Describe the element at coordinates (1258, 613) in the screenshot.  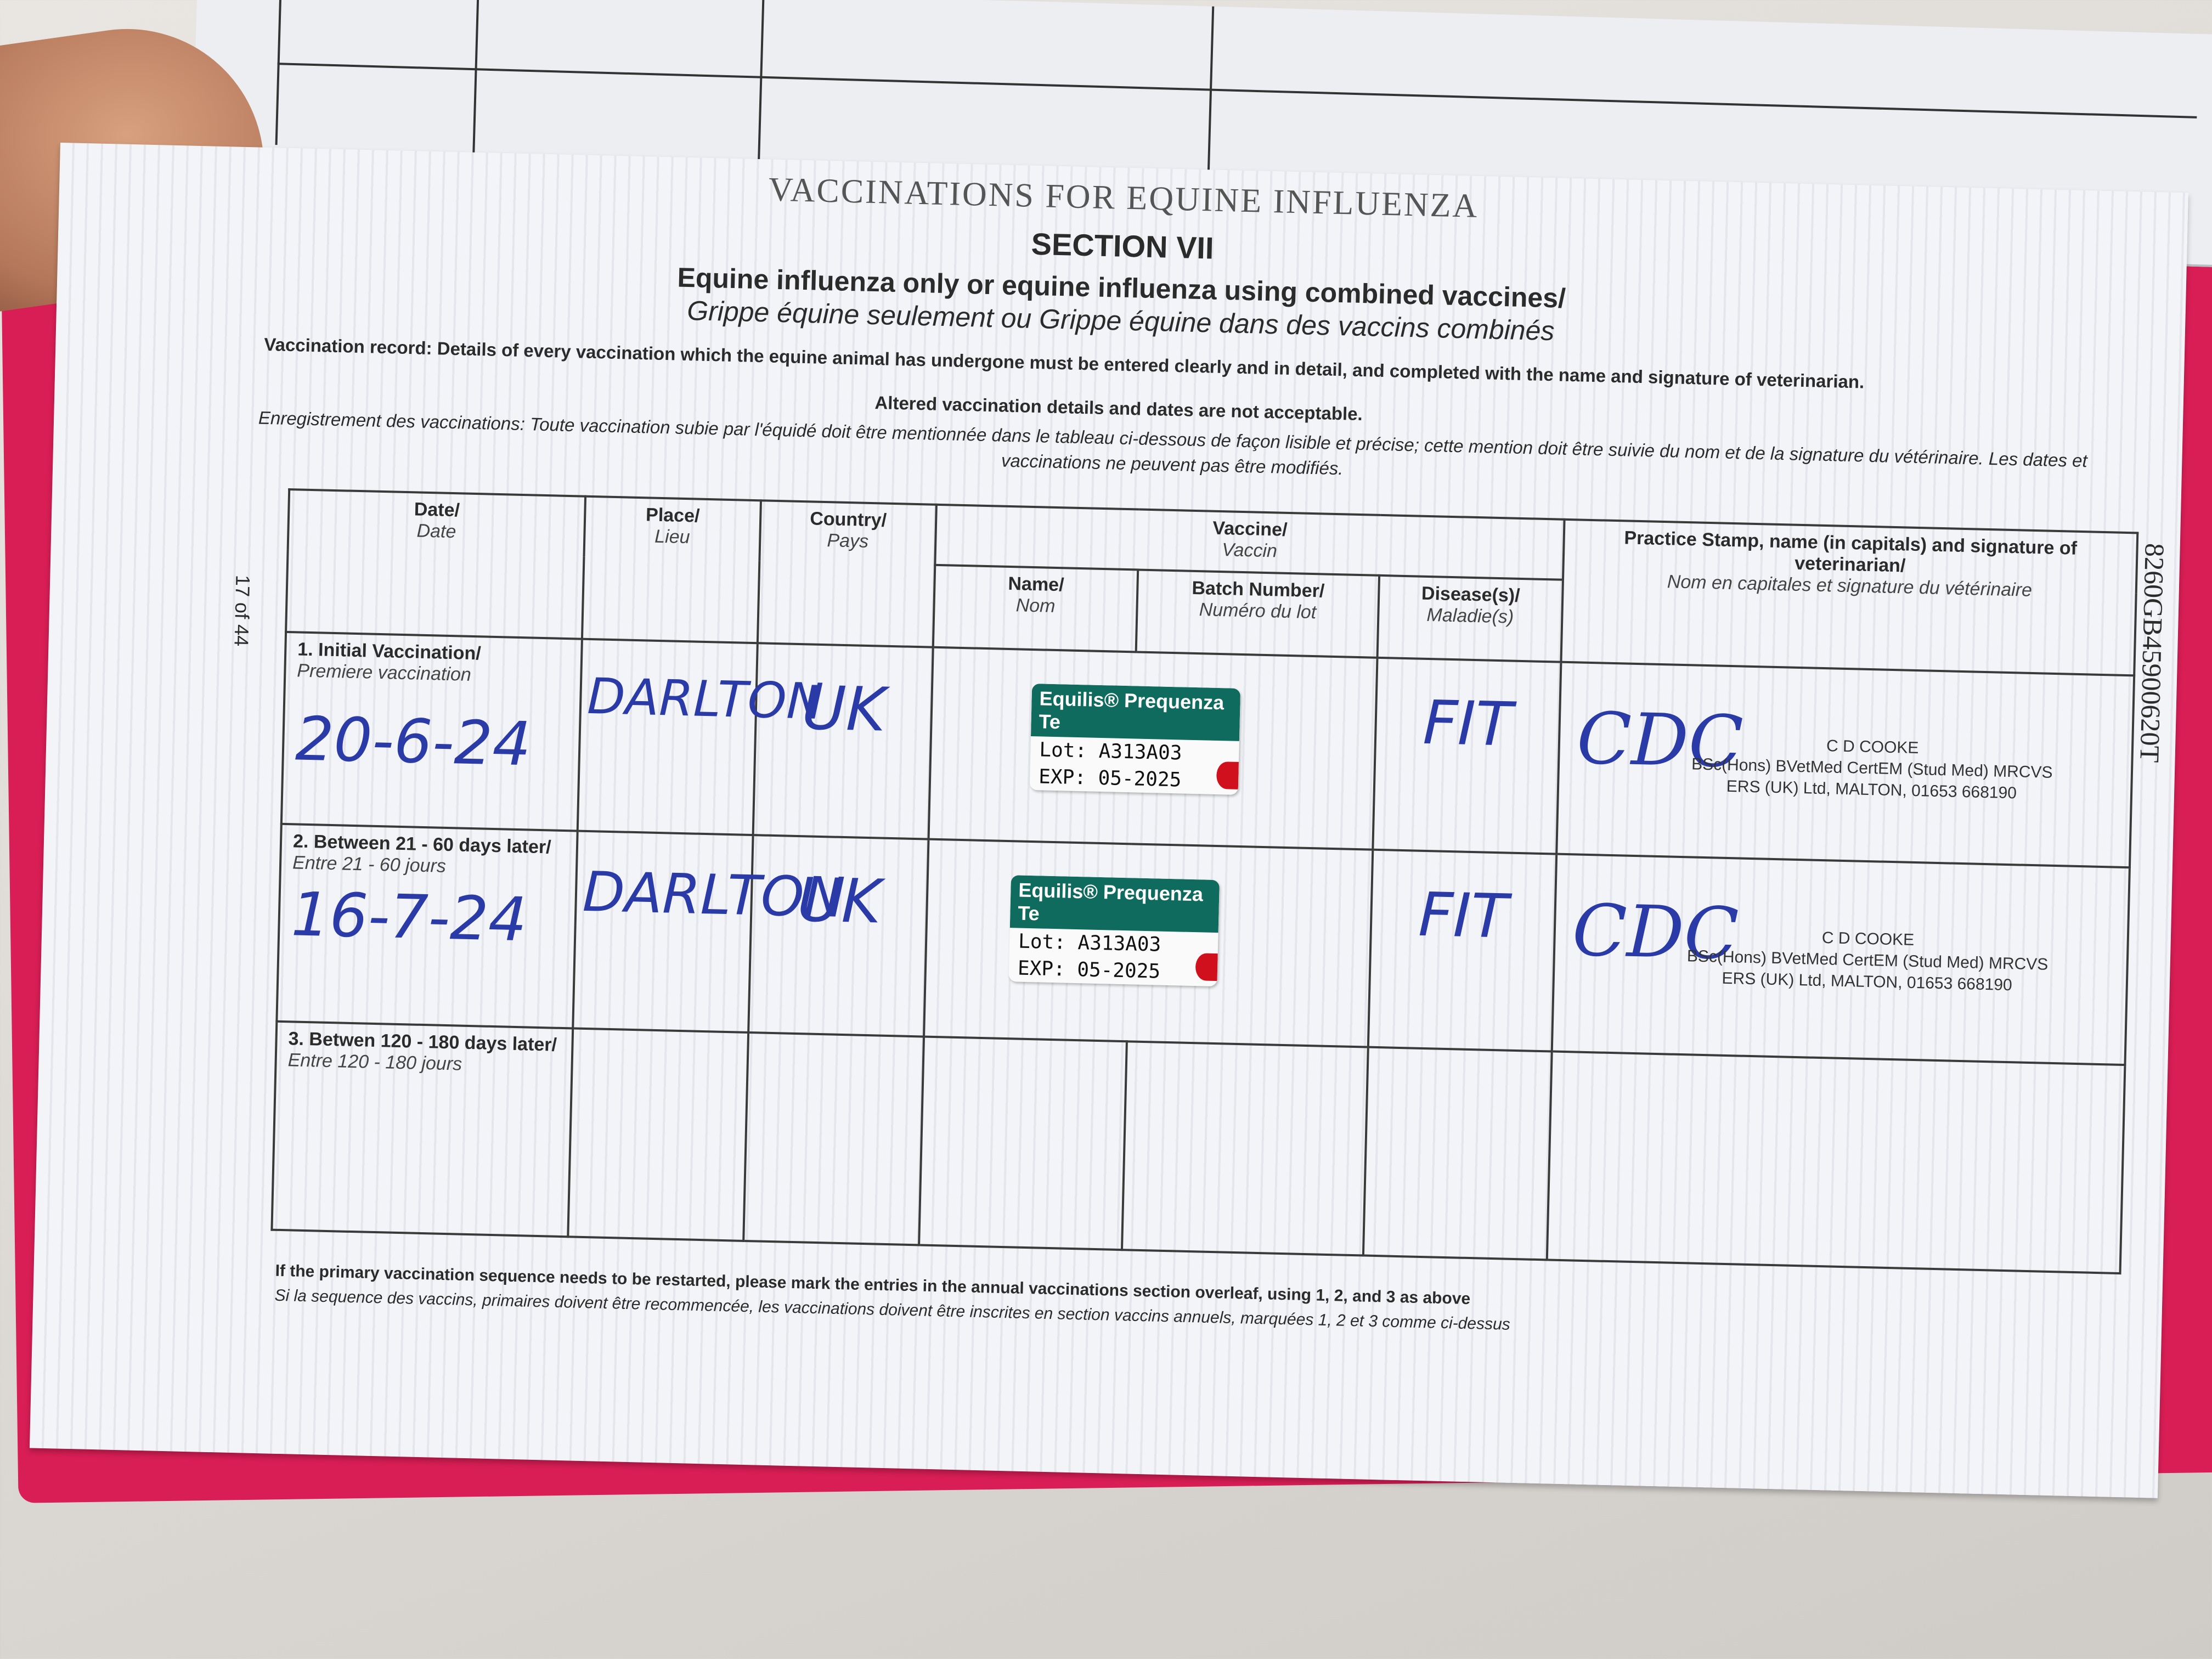
I see `header-batch: Batch Number/Numéro du lot` at that location.